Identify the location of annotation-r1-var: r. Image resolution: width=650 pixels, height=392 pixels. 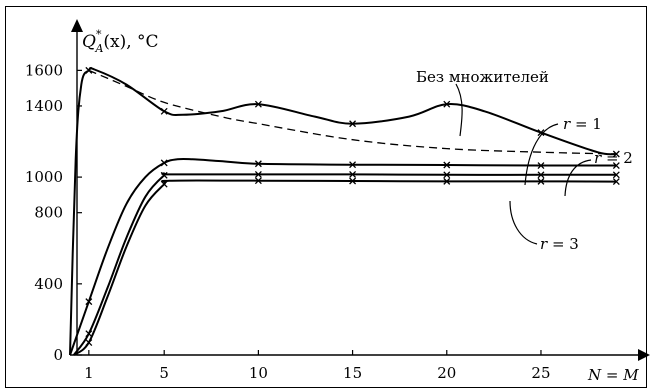
(567, 124).